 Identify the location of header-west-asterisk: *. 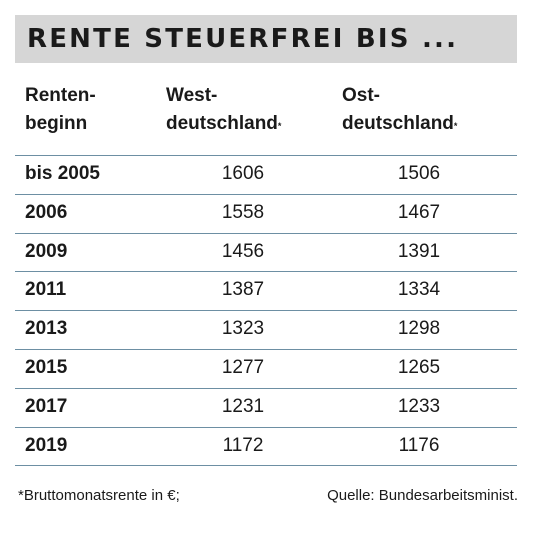
(279, 126).